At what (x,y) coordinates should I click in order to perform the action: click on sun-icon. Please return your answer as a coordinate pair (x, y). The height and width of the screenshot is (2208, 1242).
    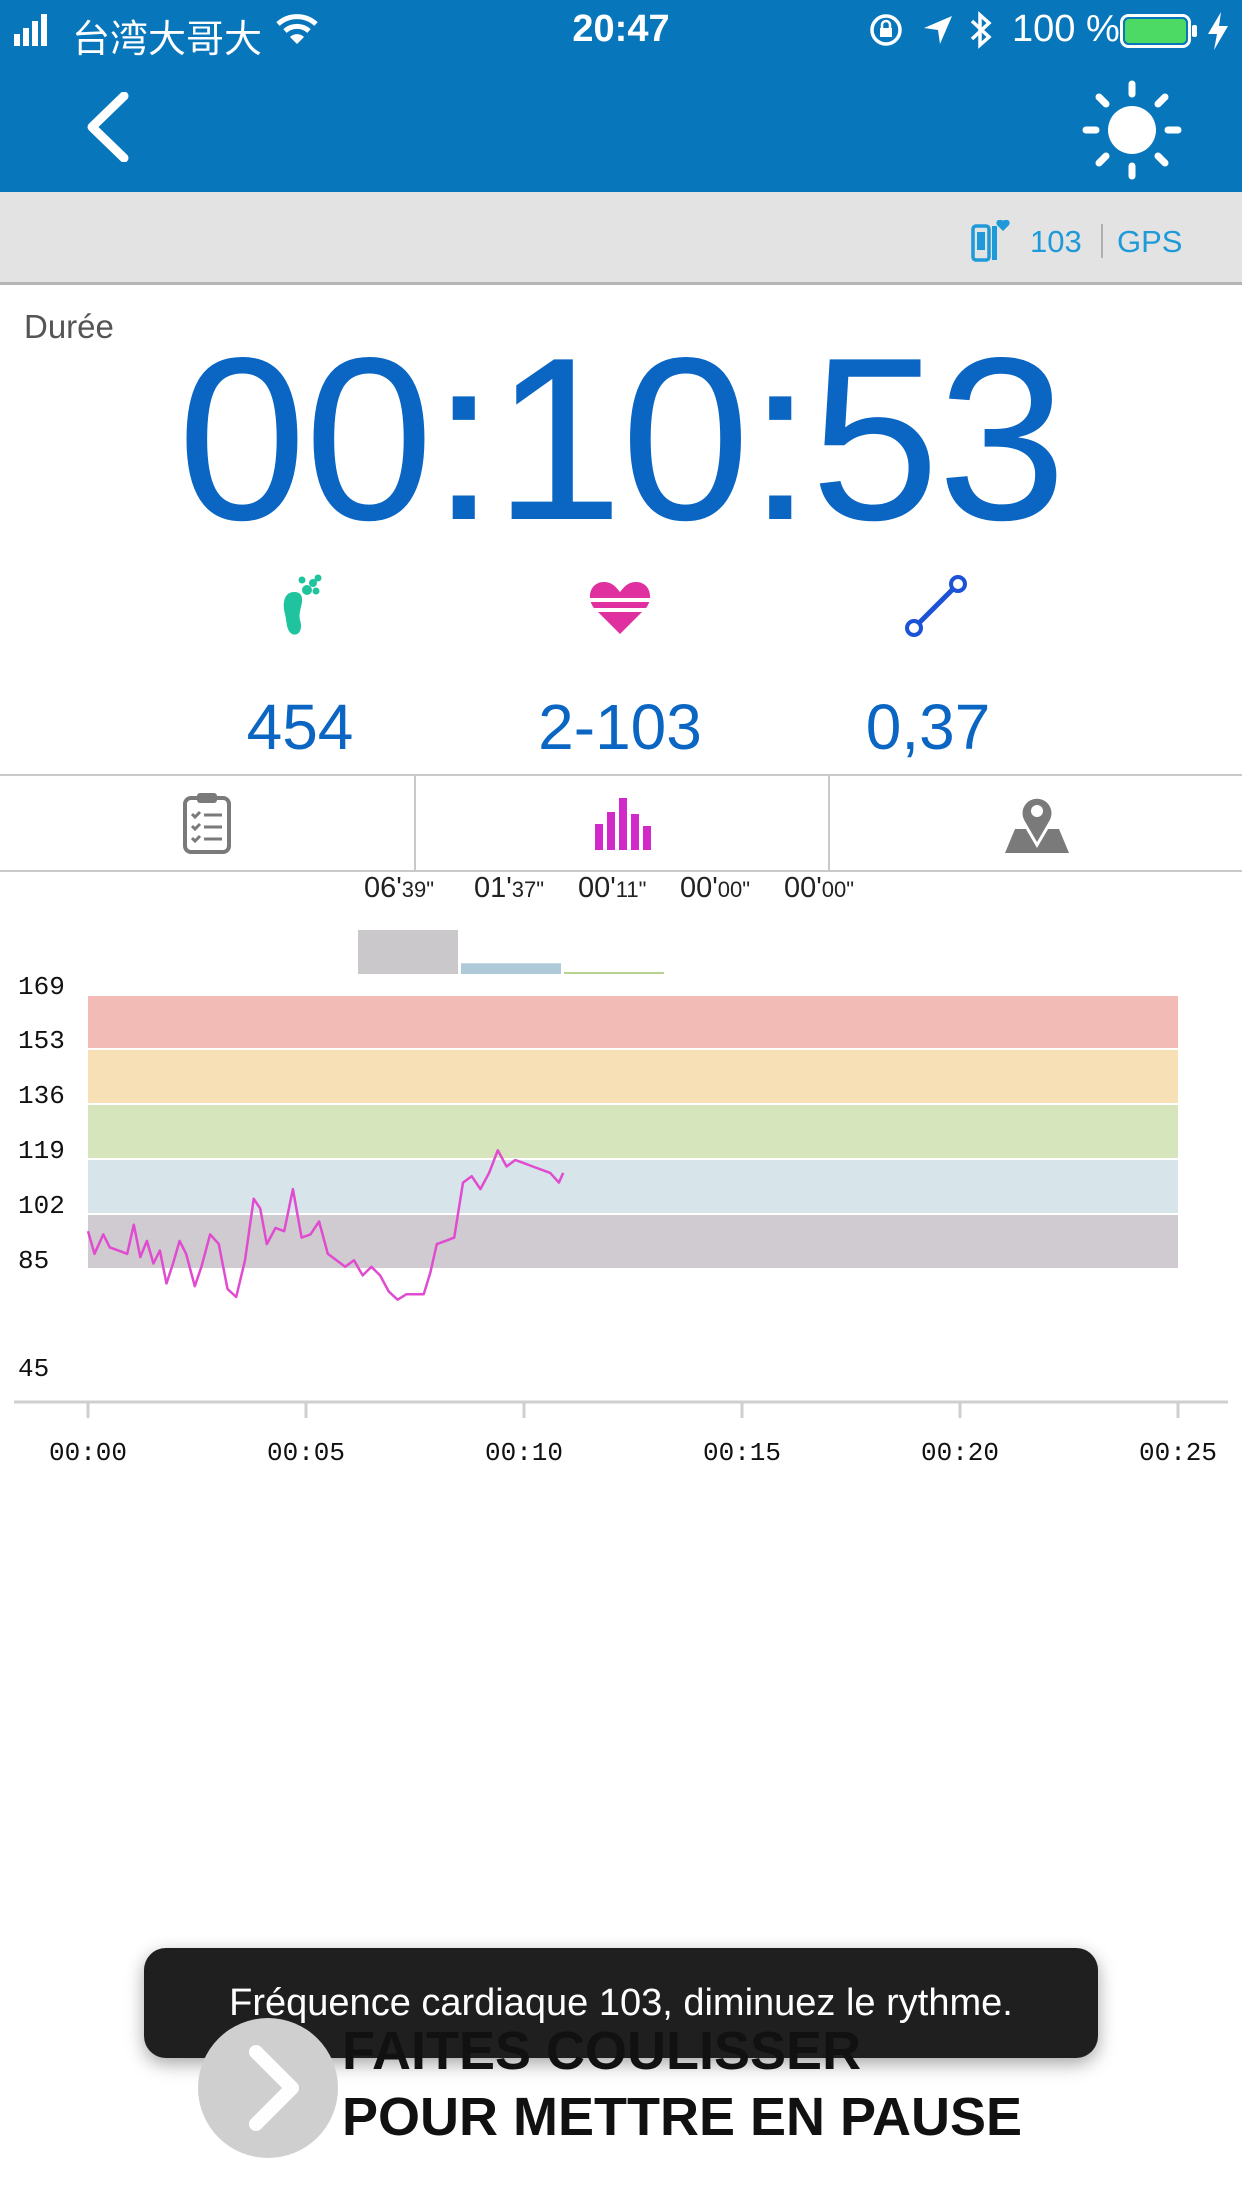
    Looking at the image, I should click on (1132, 130).